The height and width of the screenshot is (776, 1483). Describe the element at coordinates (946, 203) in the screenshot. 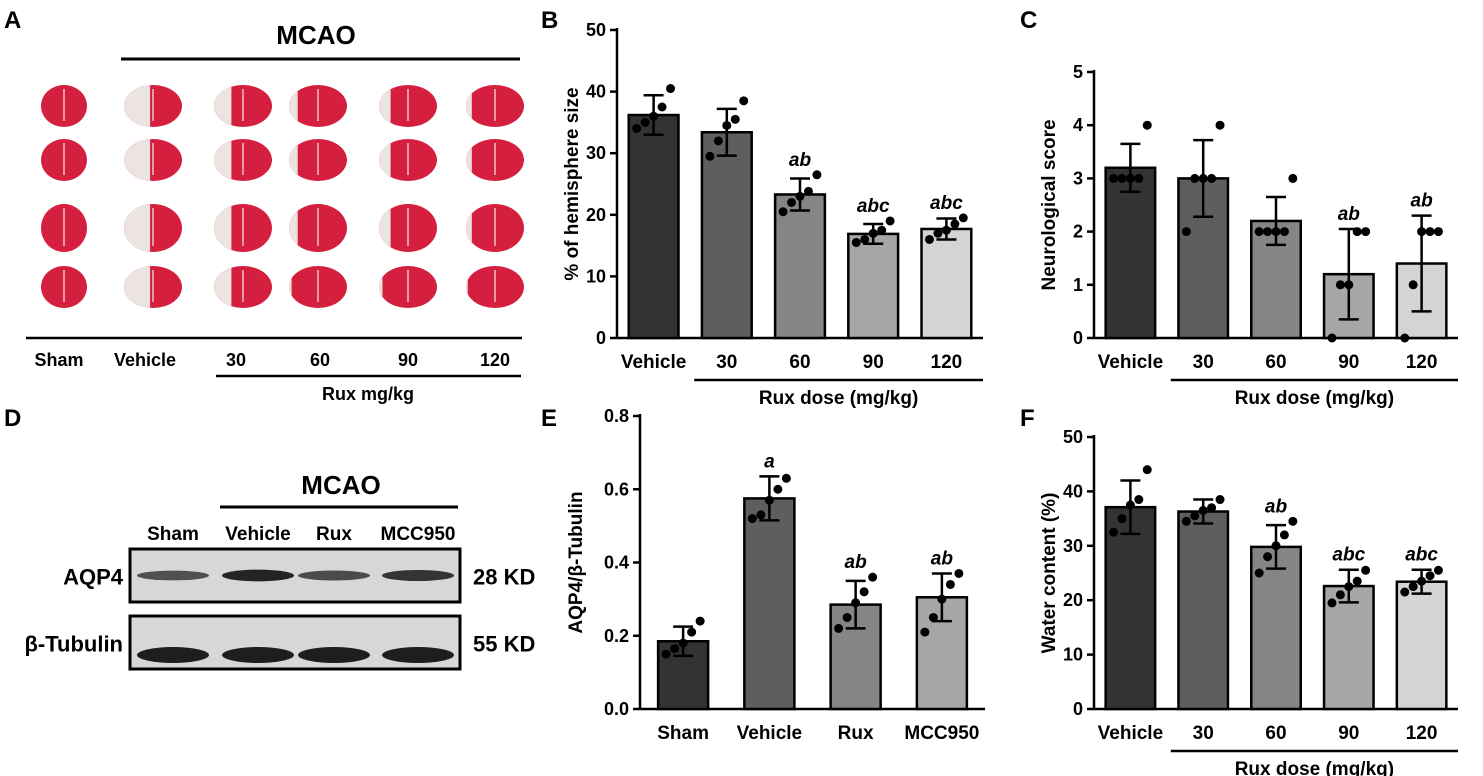

I see `significance-label: abc` at that location.